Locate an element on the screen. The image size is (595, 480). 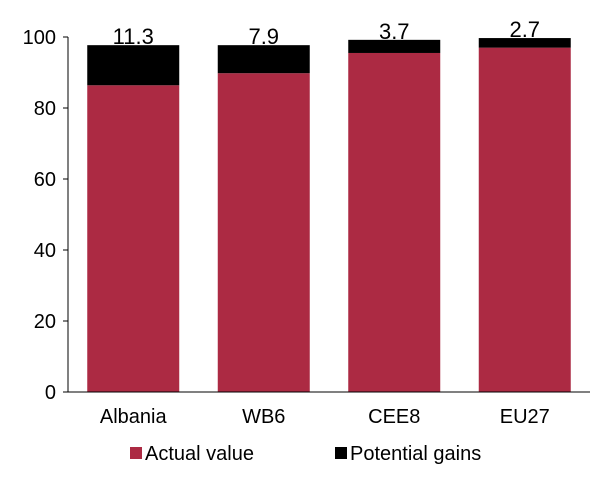
data-labels: 11.3 7.9 3.7 2.7 is located at coordinates (326, 33).